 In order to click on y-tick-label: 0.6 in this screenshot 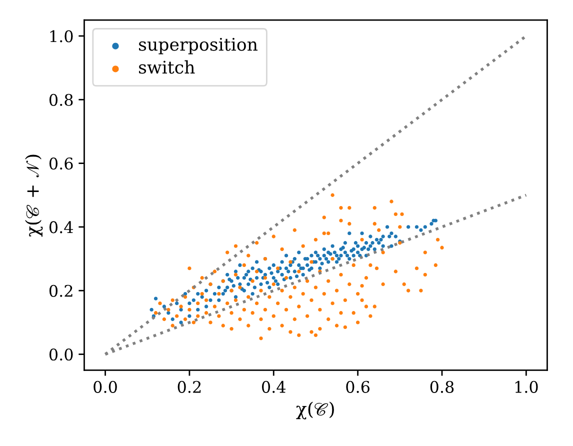, I will do `click(61, 164)`.